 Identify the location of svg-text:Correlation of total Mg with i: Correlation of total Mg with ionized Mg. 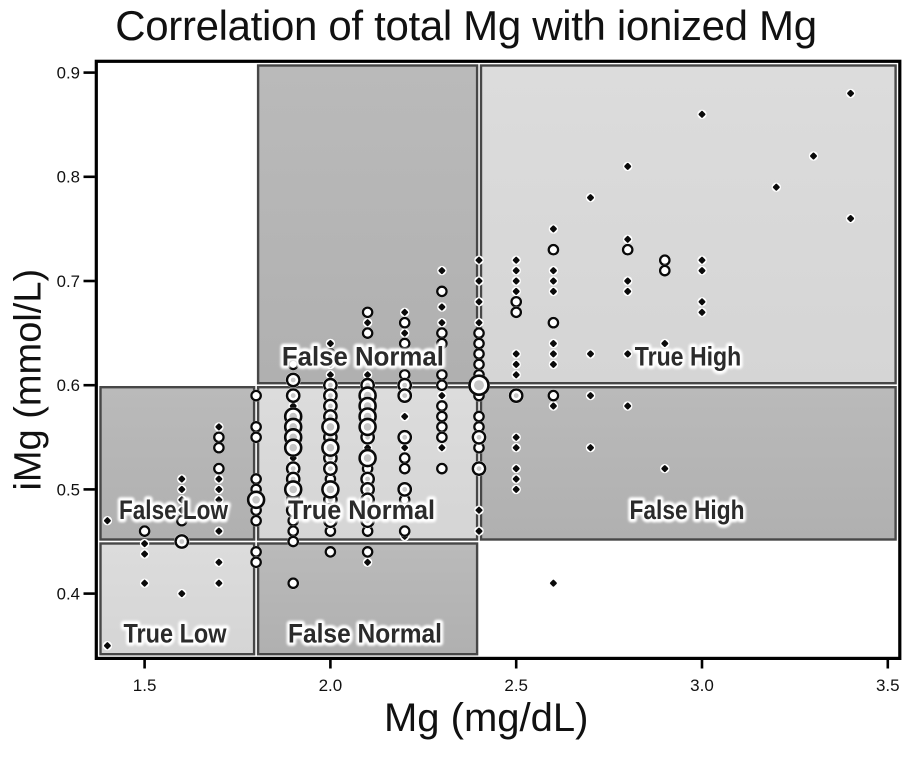
(465, 25).